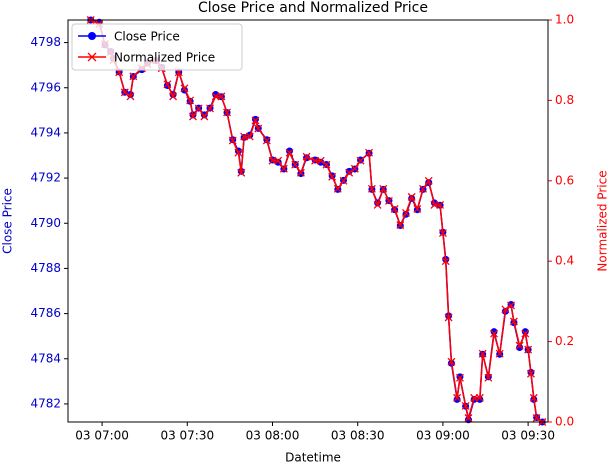  Describe the element at coordinates (528, 436) in the screenshot. I see `x-tick-label: 03 09:30` at that location.